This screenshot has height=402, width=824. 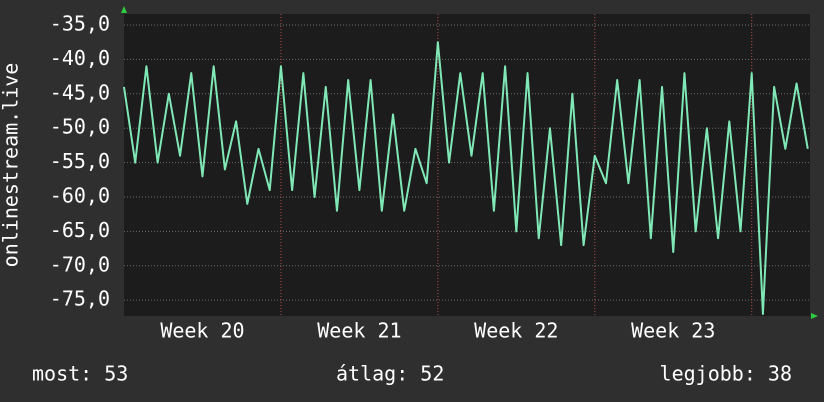 I want to click on y-tick-label: -50,0, so click(x=80, y=127).